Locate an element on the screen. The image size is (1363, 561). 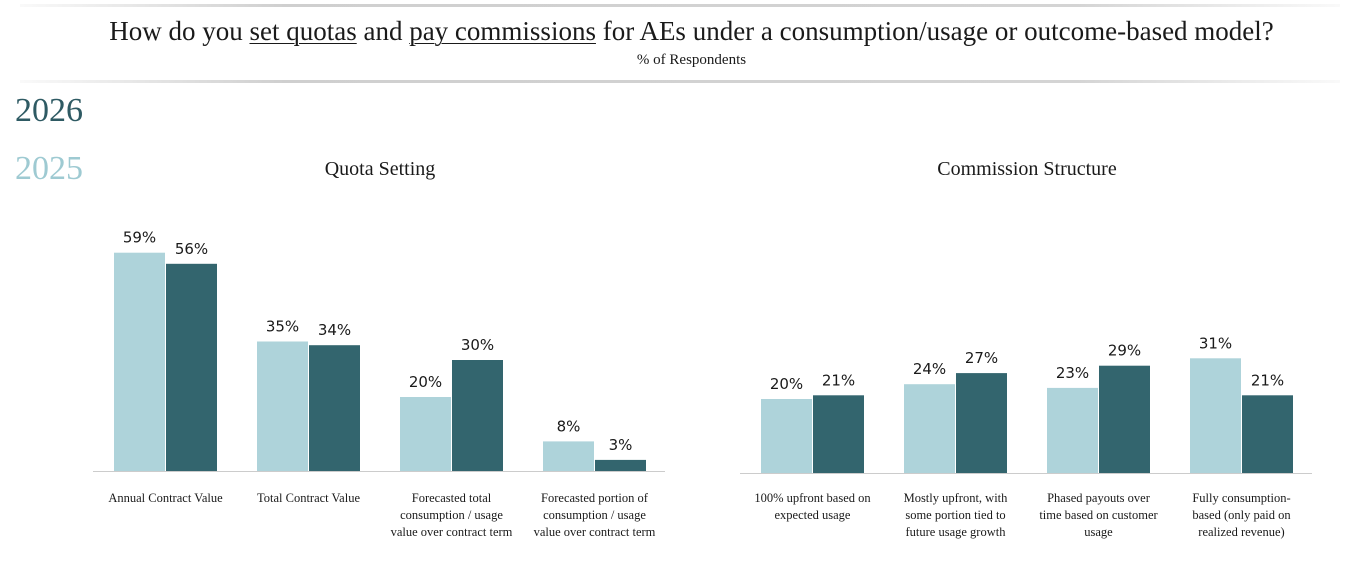
quota-value-label-2025-4: 8% is located at coordinates (569, 426).